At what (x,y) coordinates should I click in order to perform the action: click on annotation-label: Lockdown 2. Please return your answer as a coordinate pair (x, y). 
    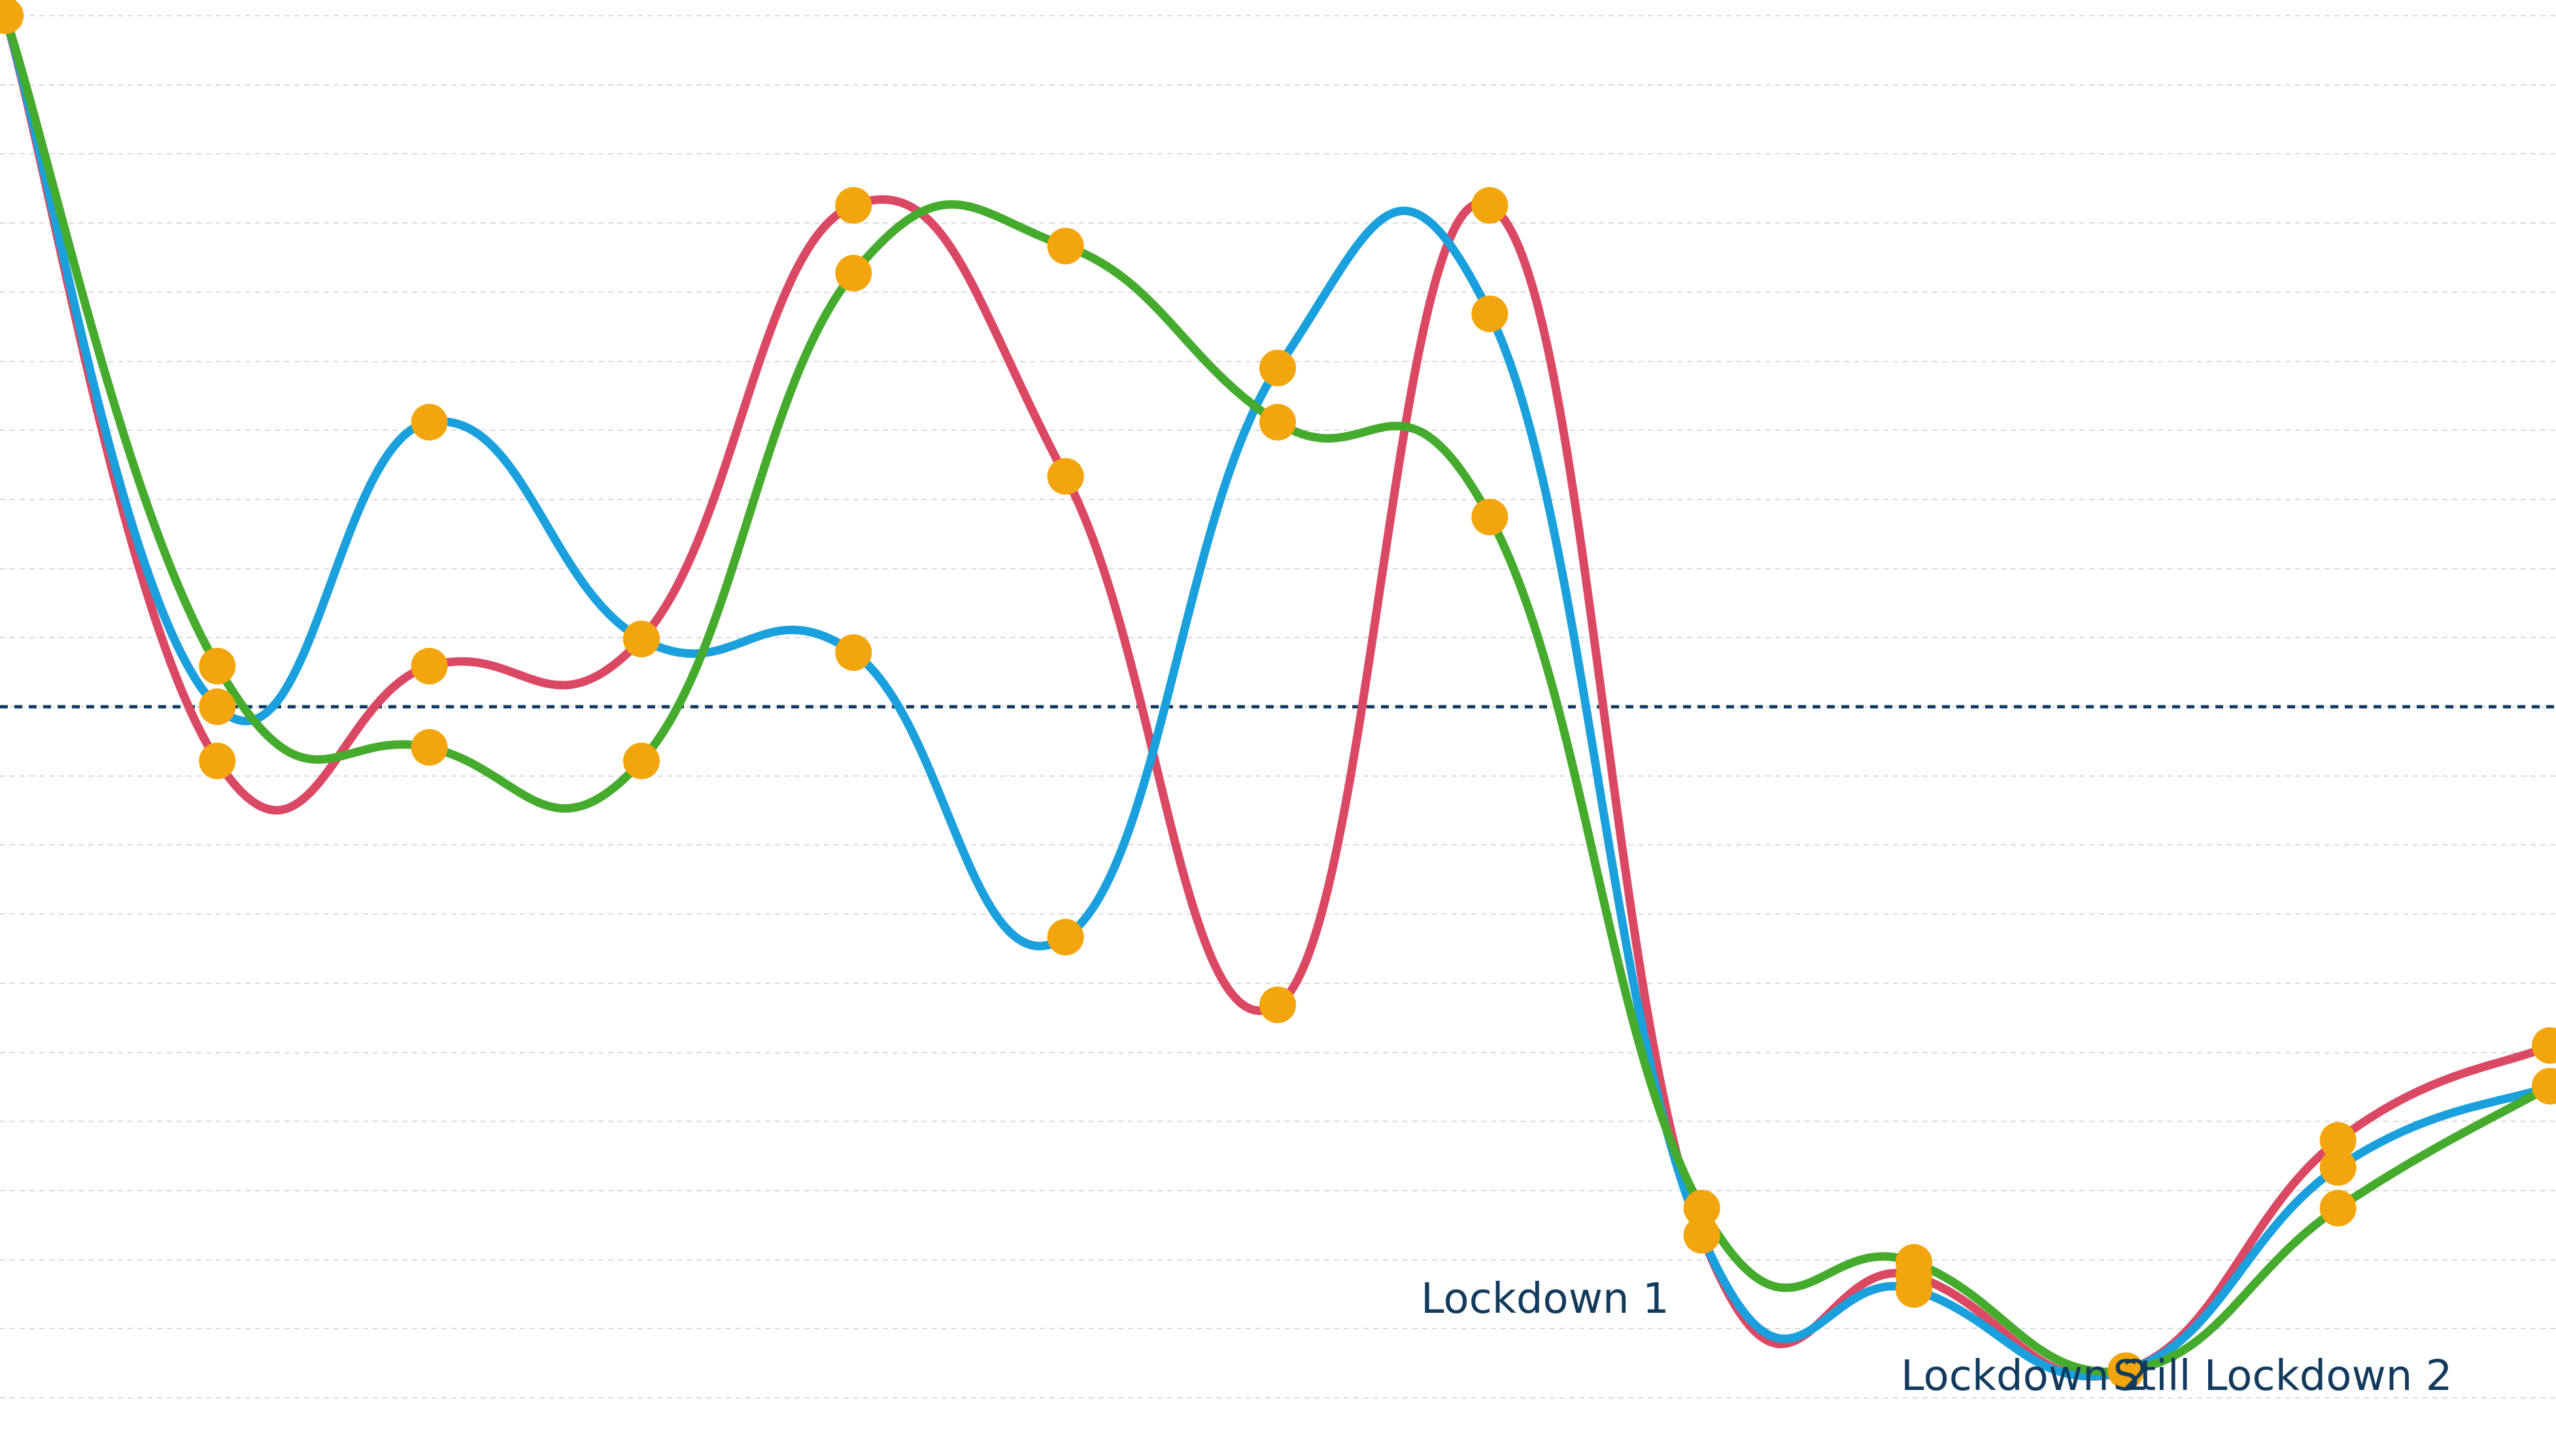
    Looking at the image, I should click on (2025, 1376).